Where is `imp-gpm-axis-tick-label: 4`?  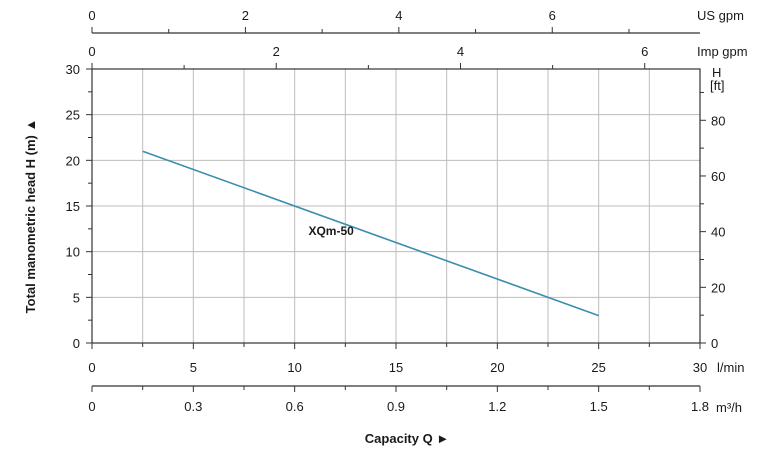
imp-gpm-axis-tick-label: 4 is located at coordinates (460, 51).